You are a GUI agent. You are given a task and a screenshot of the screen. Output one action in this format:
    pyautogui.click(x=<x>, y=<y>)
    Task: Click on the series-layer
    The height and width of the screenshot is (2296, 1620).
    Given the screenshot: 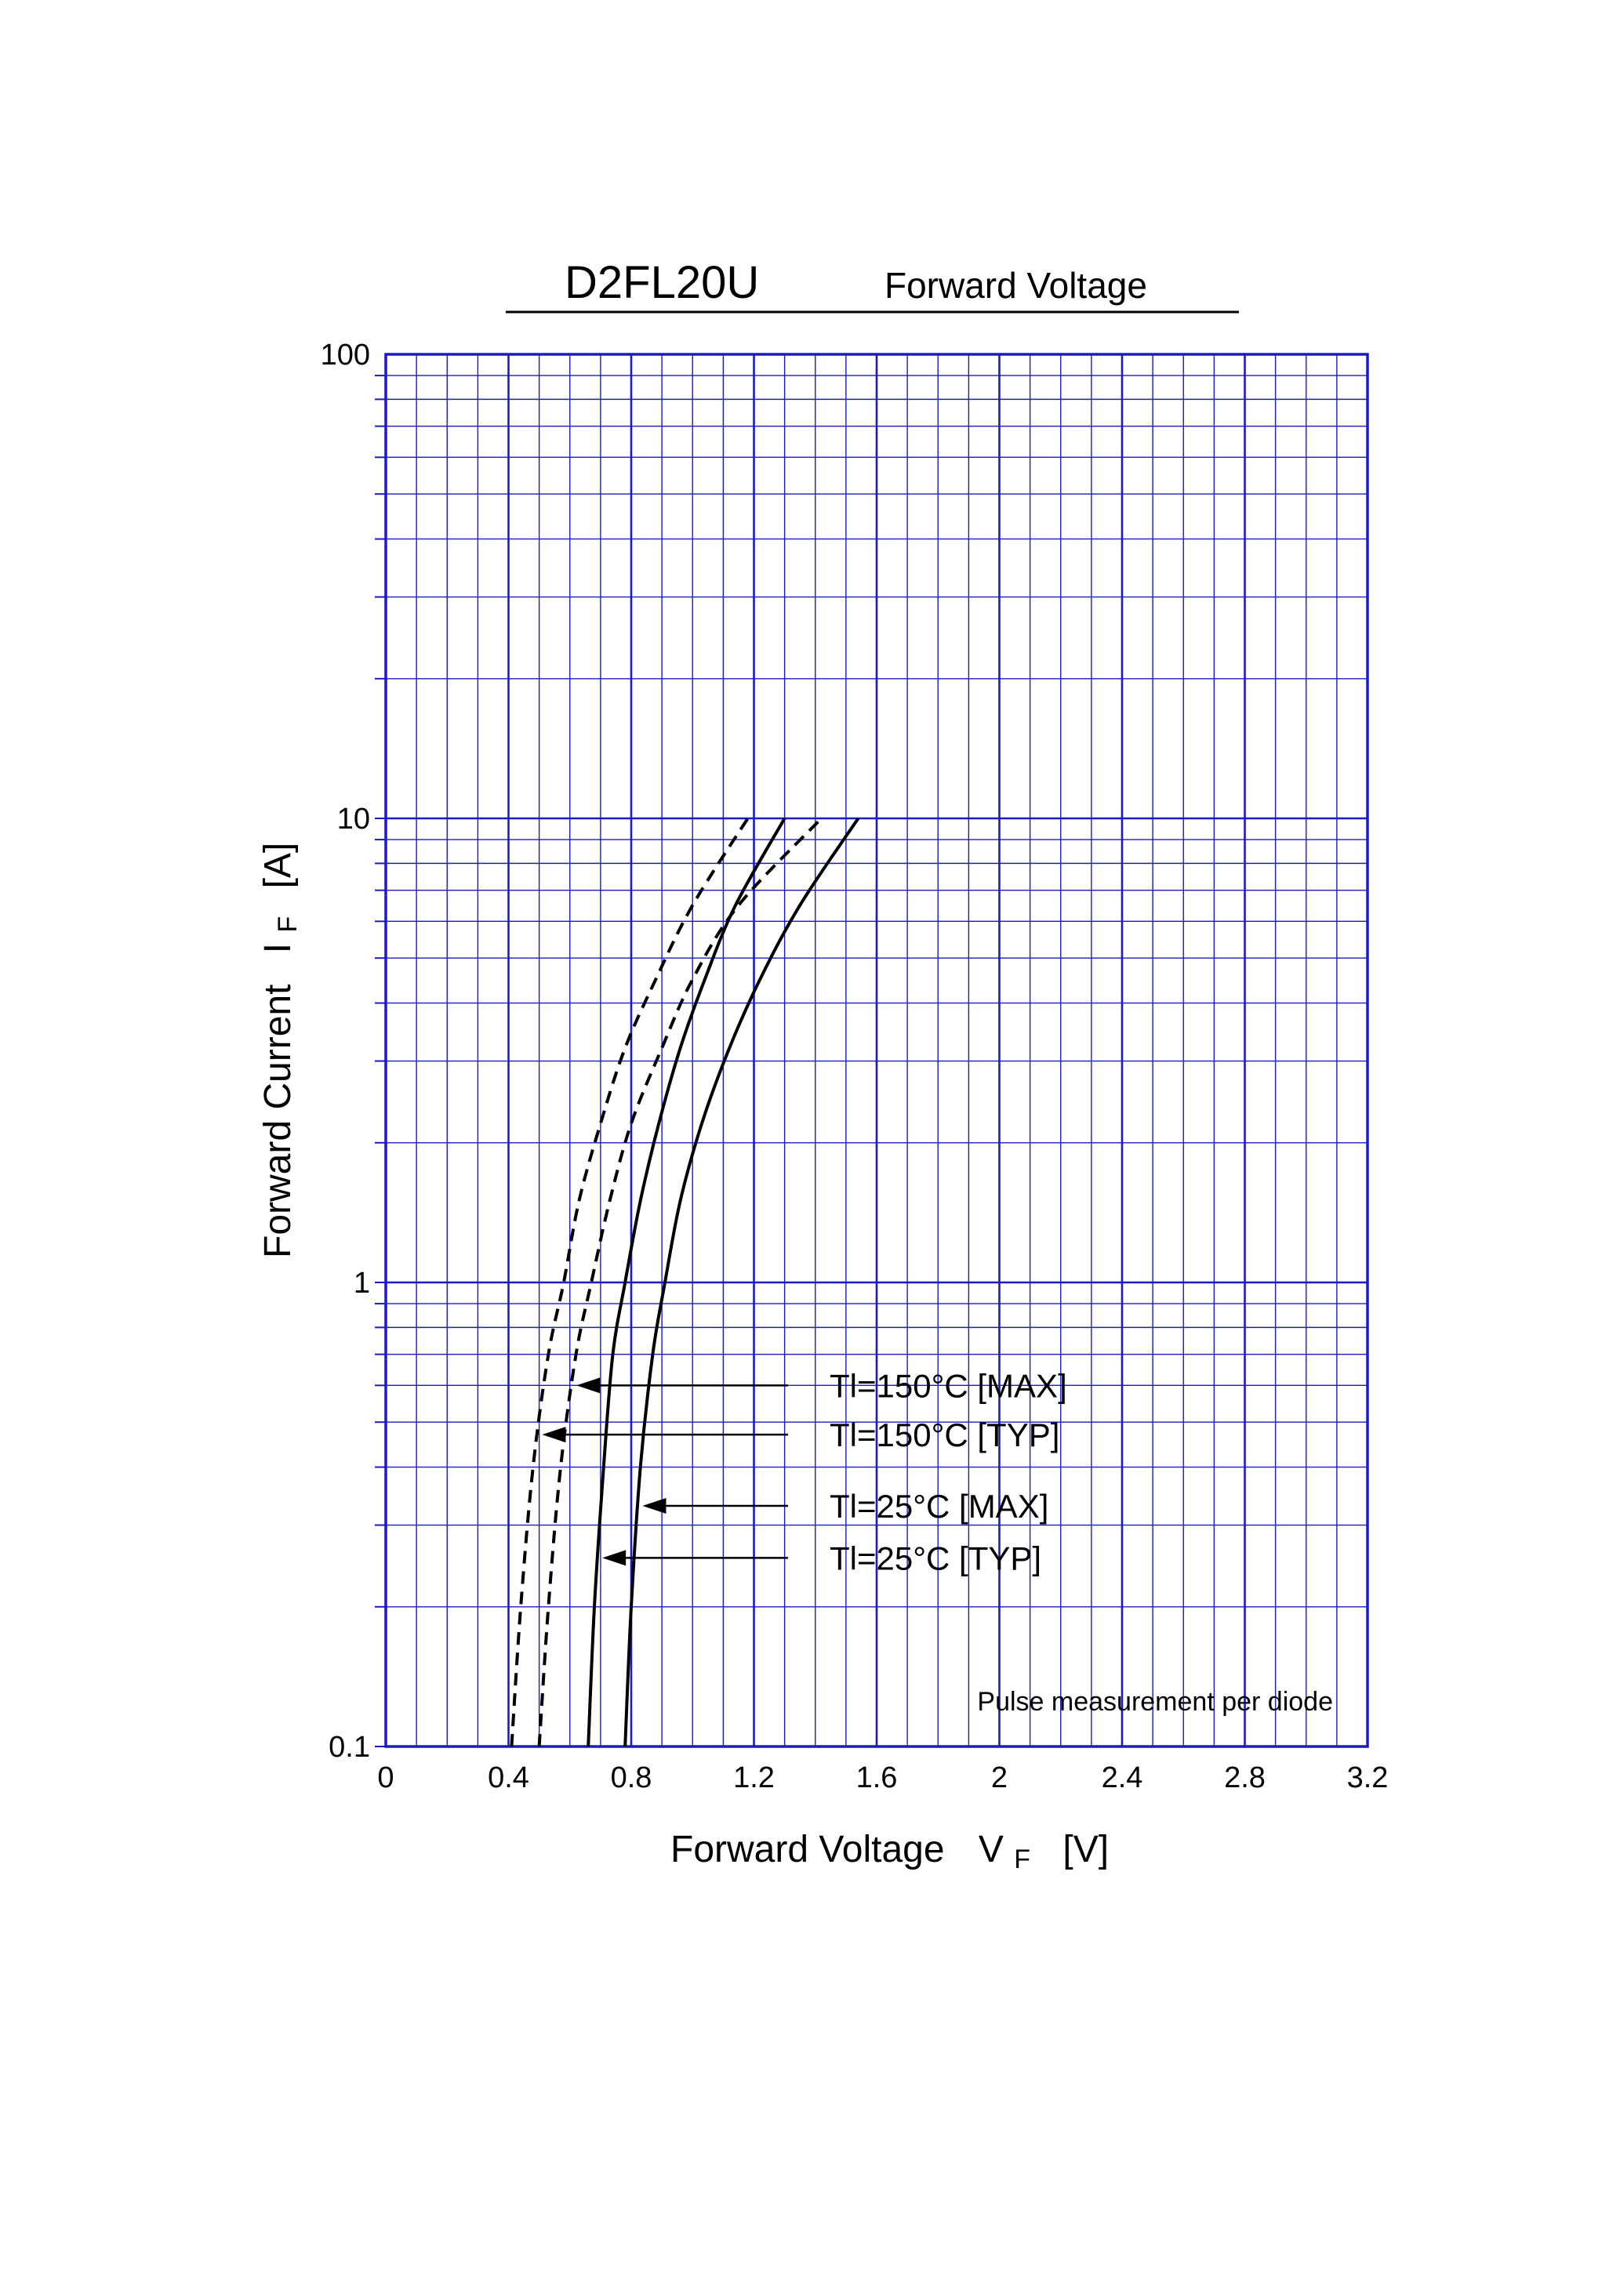 What is the action you would take?
    pyautogui.click(x=685, y=1282)
    